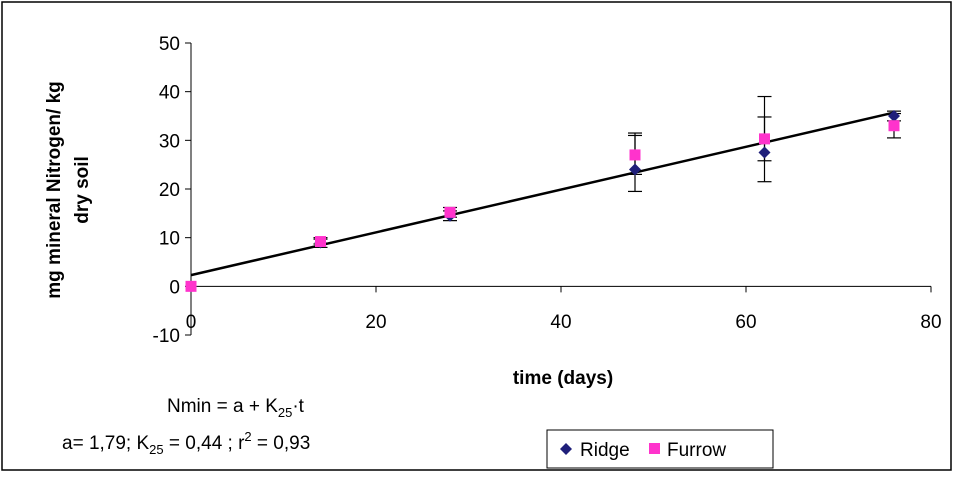  What do you see at coordinates (191, 322) in the screenshot?
I see `x-tick-label: 0` at bounding box center [191, 322].